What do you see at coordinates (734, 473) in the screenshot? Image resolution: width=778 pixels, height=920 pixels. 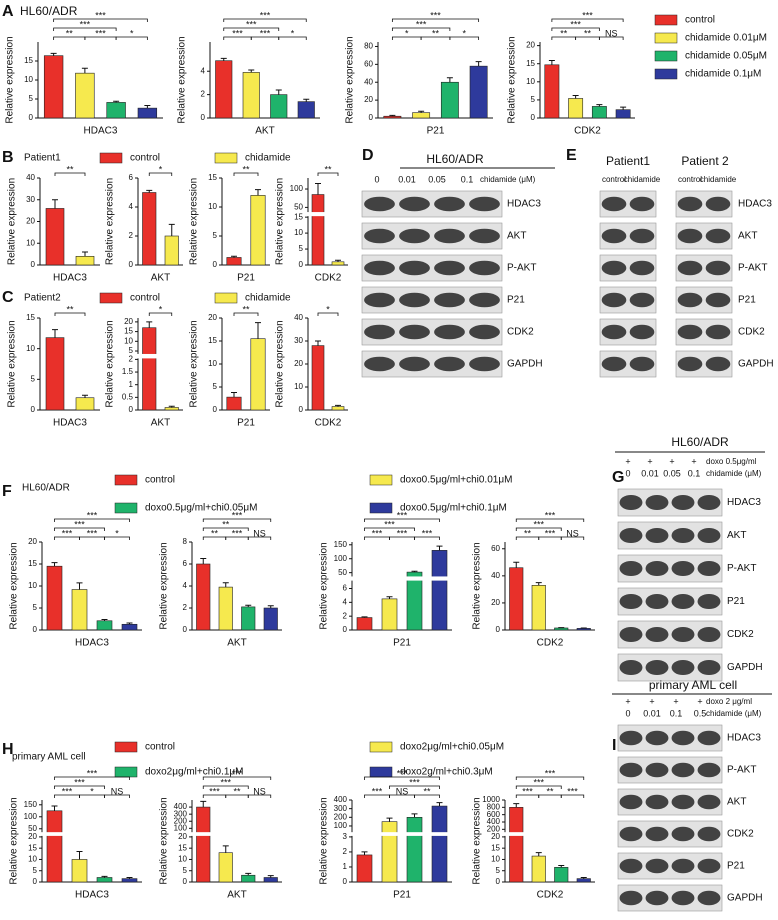 I see `condition-label: chidamide (μM)` at bounding box center [734, 473].